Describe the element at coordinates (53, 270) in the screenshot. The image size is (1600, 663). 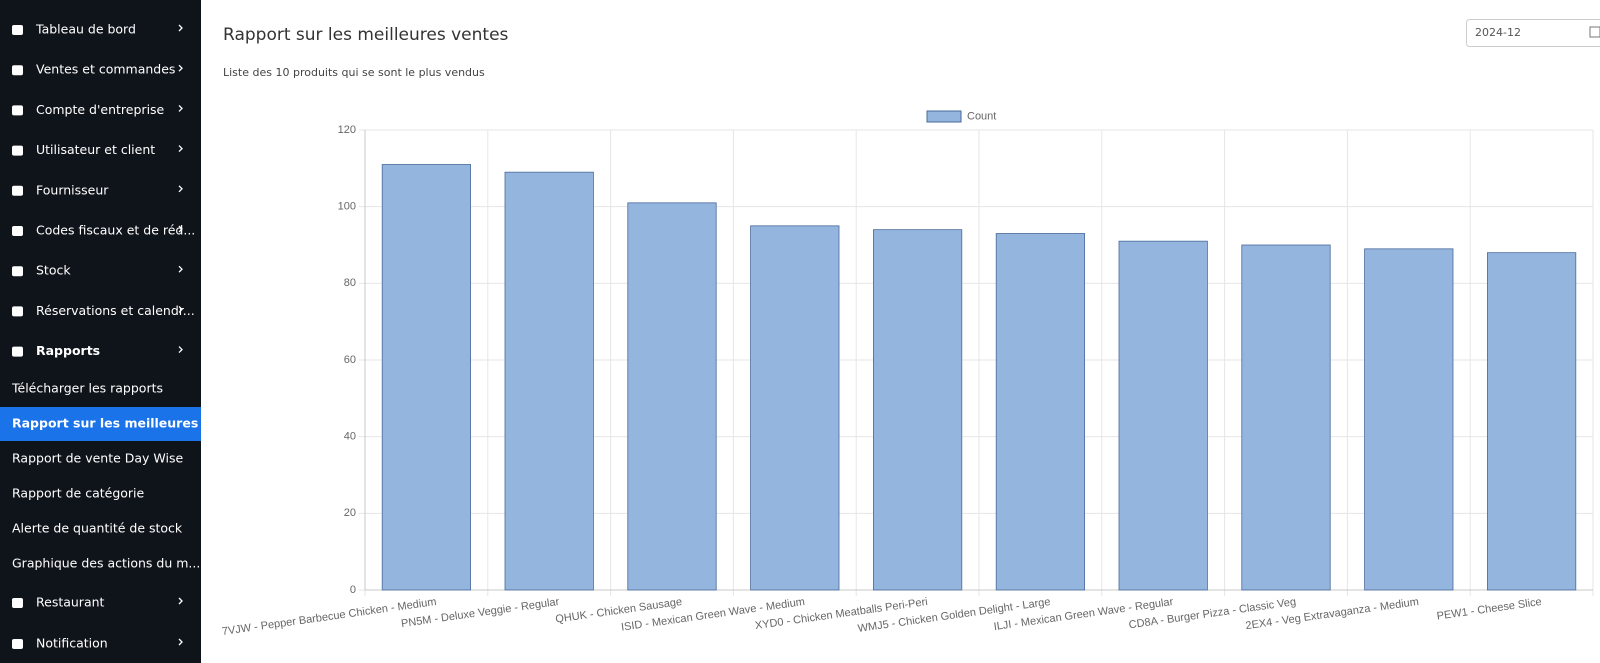
I see `menu-label: Stock` at that location.